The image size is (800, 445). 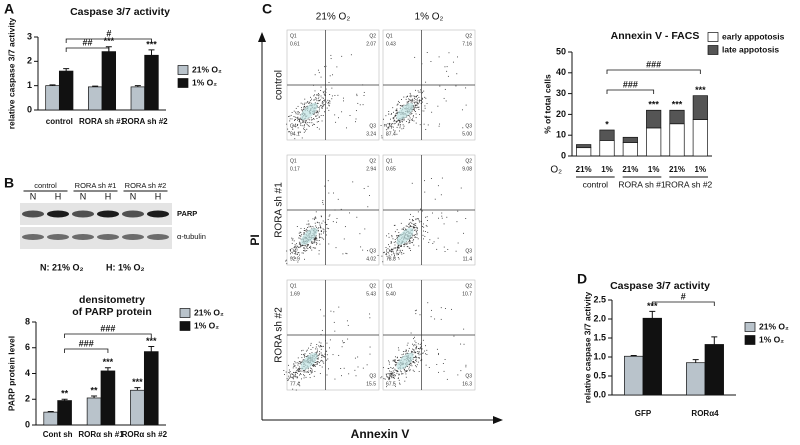 What do you see at coordinates (468, 376) in the screenshot?
I see `quadrant-name: Q3` at bounding box center [468, 376].